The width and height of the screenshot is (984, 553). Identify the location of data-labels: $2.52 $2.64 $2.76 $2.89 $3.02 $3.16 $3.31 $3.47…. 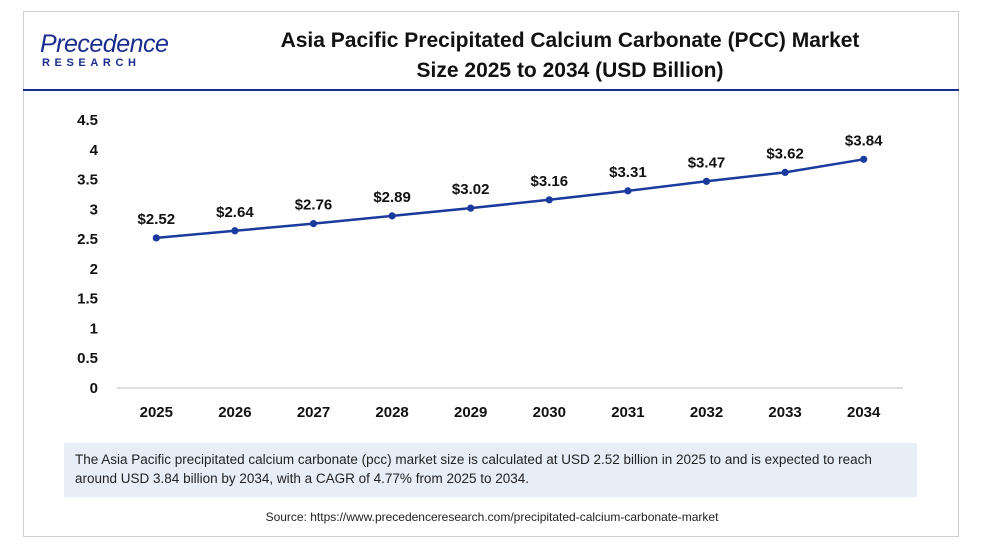
(511, 180).